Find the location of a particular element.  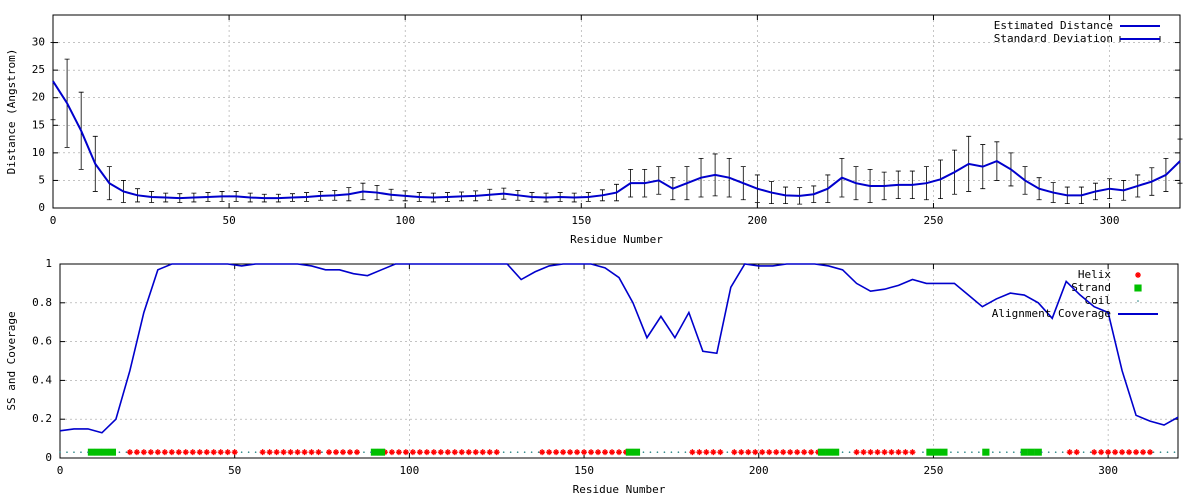

legend-label: Strand is located at coordinates (1091, 287).